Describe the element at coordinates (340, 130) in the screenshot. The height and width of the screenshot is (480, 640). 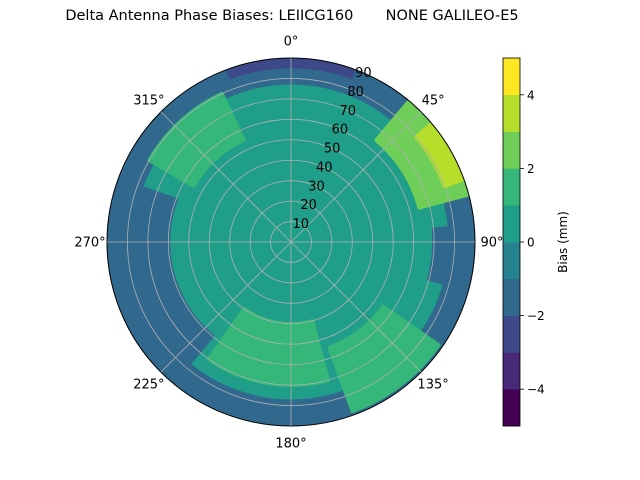
I see `radial-tick-label: 60` at that location.